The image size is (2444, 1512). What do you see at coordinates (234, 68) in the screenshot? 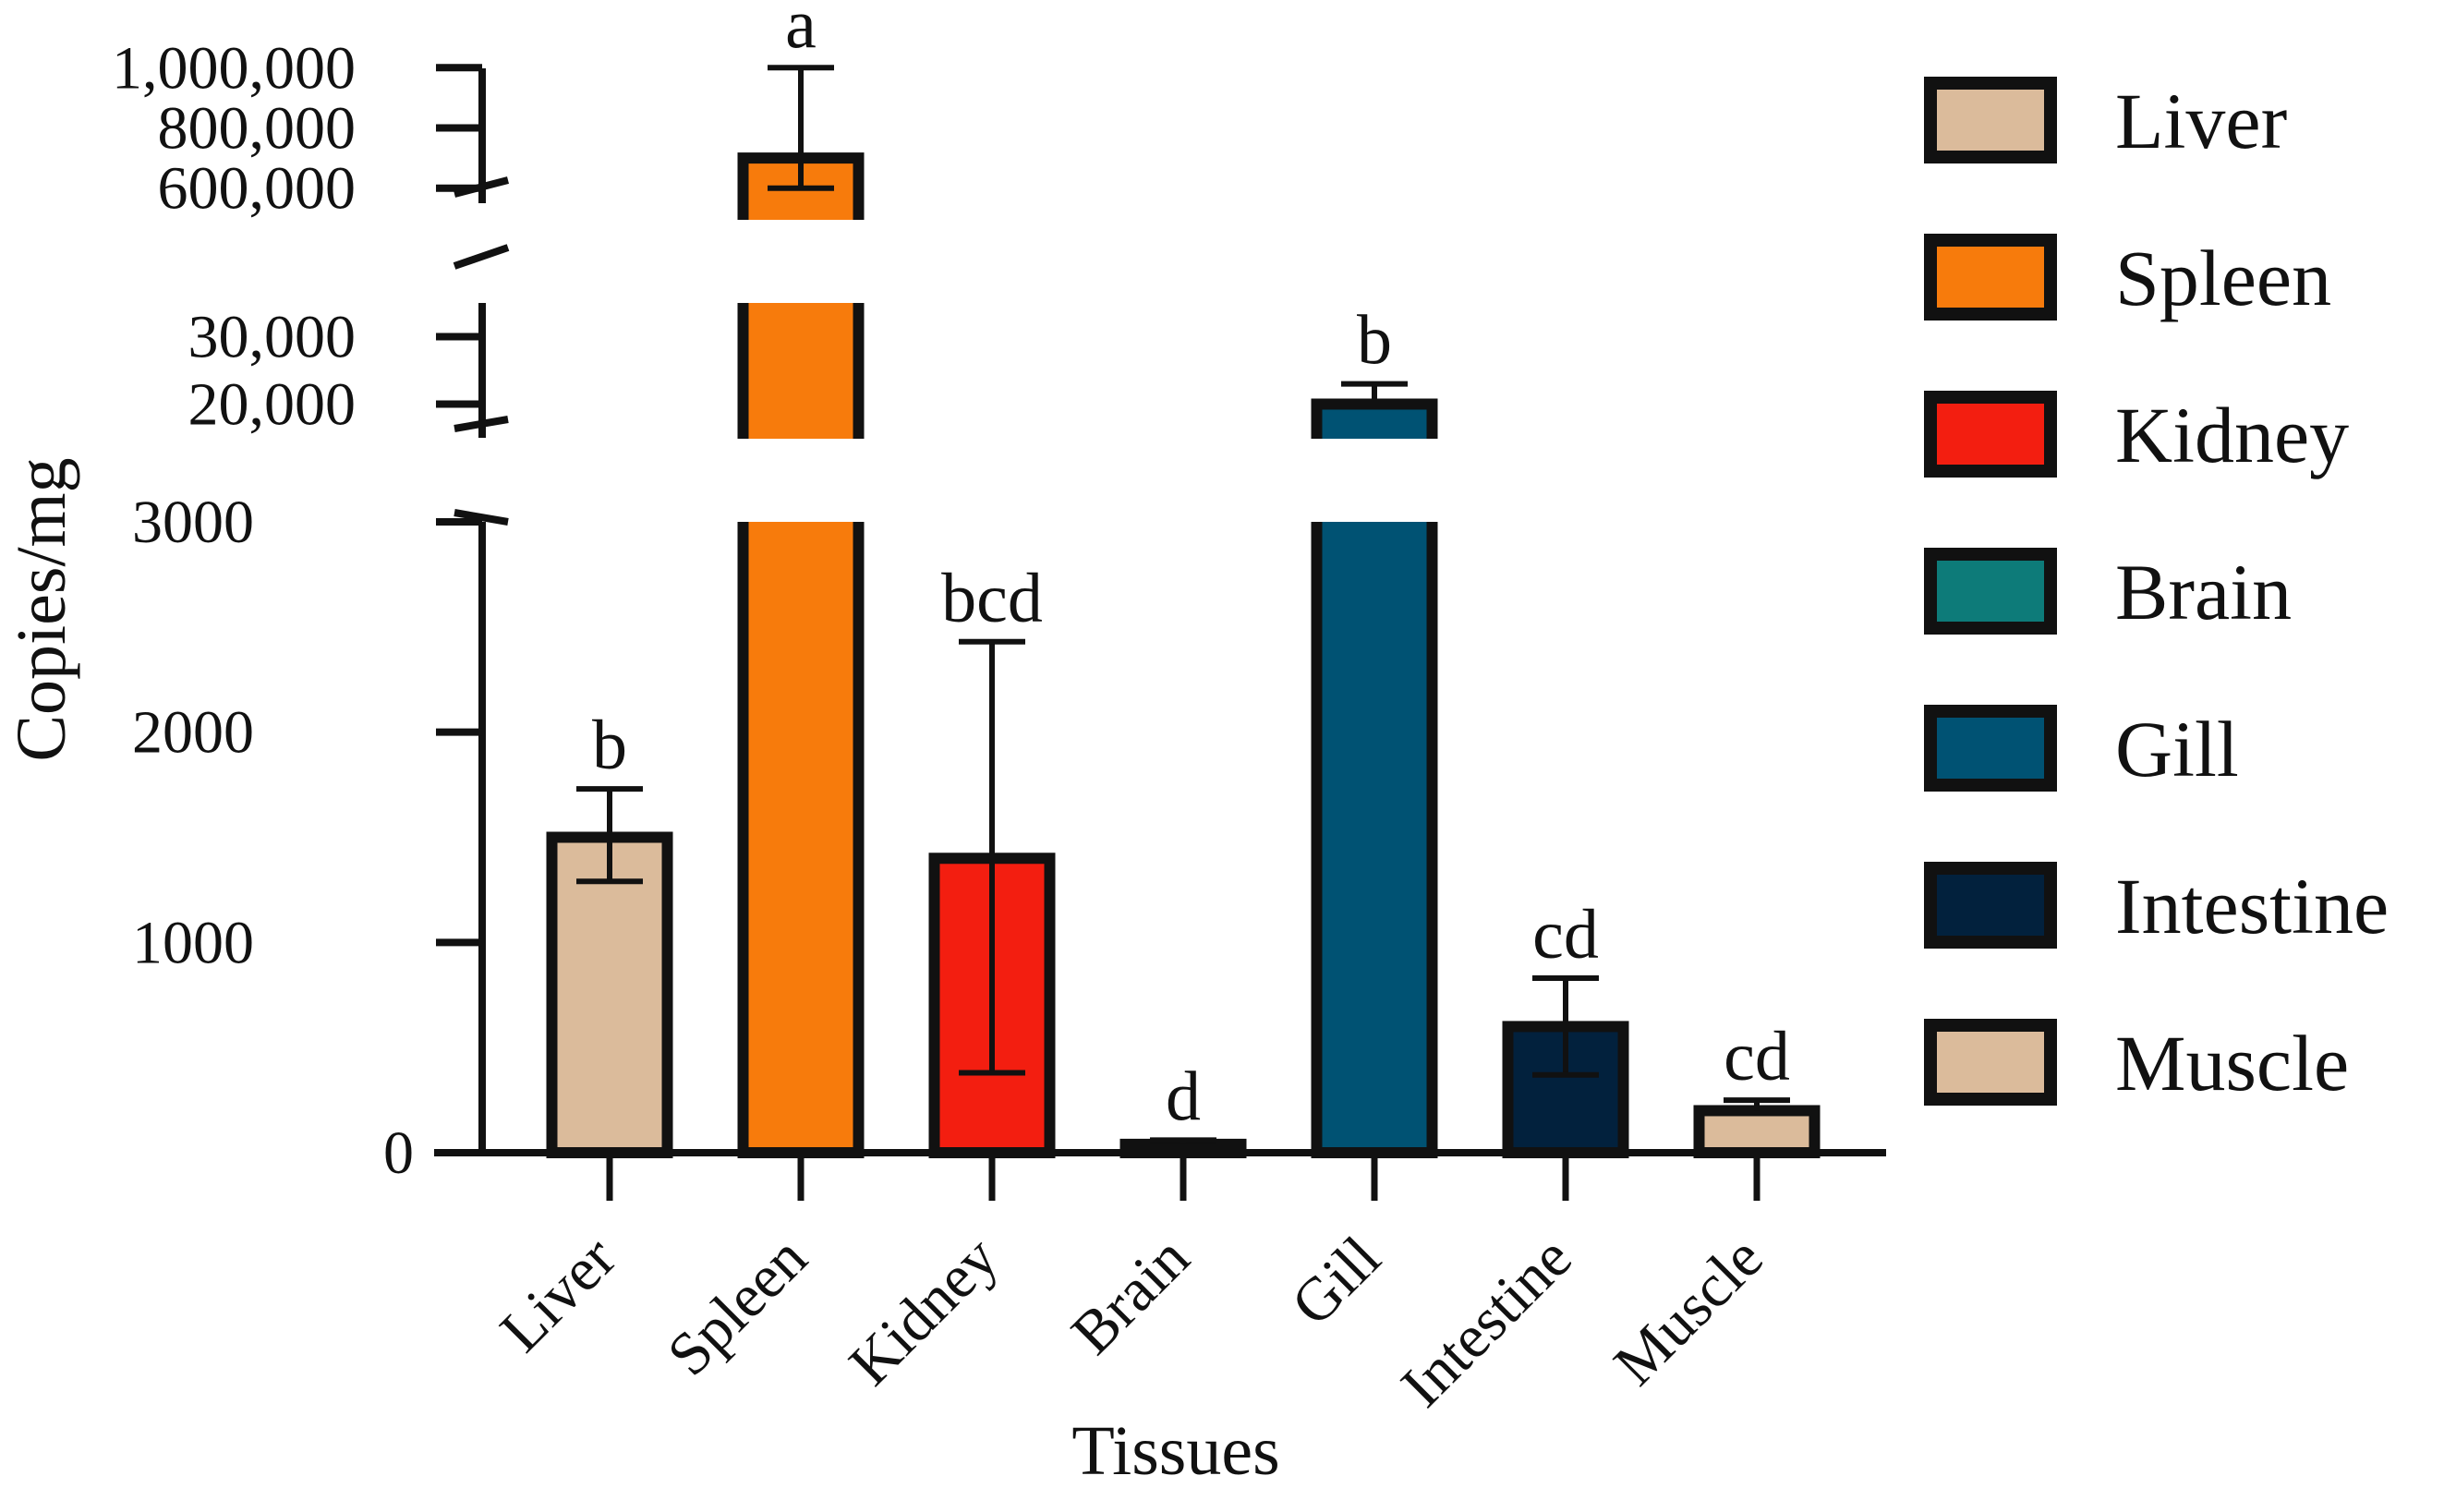
I see `y-tick-label: 1,000,000` at bounding box center [234, 68].